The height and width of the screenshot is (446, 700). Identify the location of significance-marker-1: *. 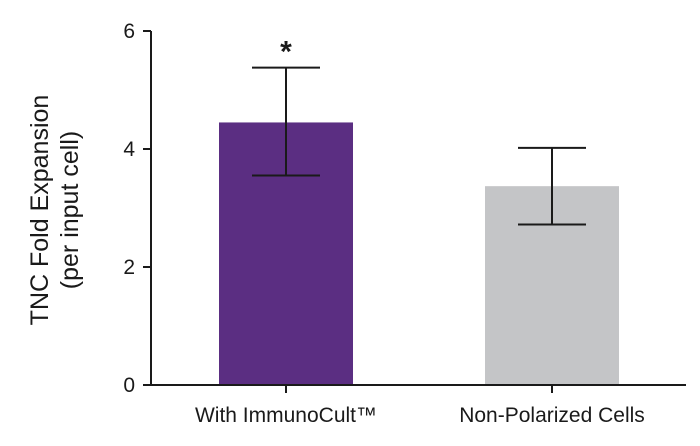
(286, 52).